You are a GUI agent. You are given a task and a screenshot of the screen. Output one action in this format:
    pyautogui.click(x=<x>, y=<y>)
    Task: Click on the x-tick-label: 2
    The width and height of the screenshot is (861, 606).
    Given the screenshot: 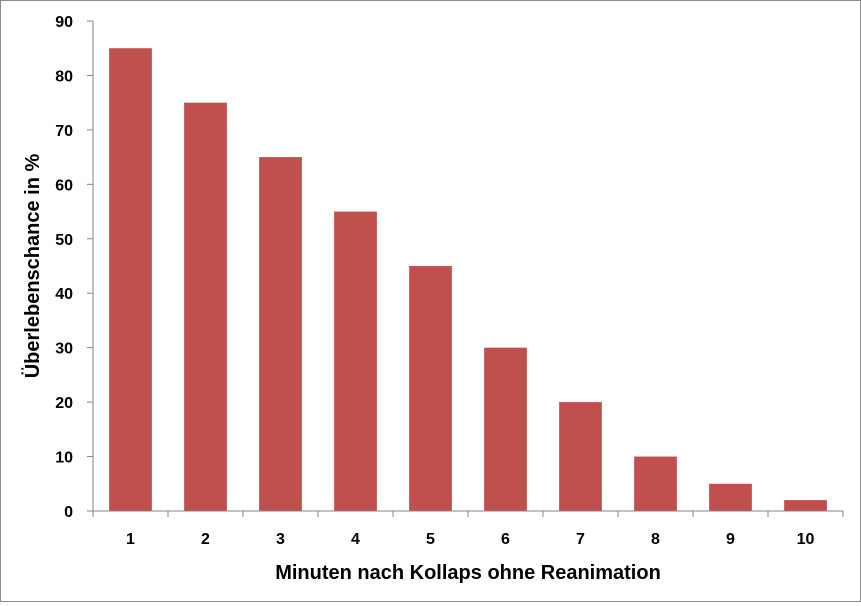 What is the action you would take?
    pyautogui.click(x=205, y=539)
    